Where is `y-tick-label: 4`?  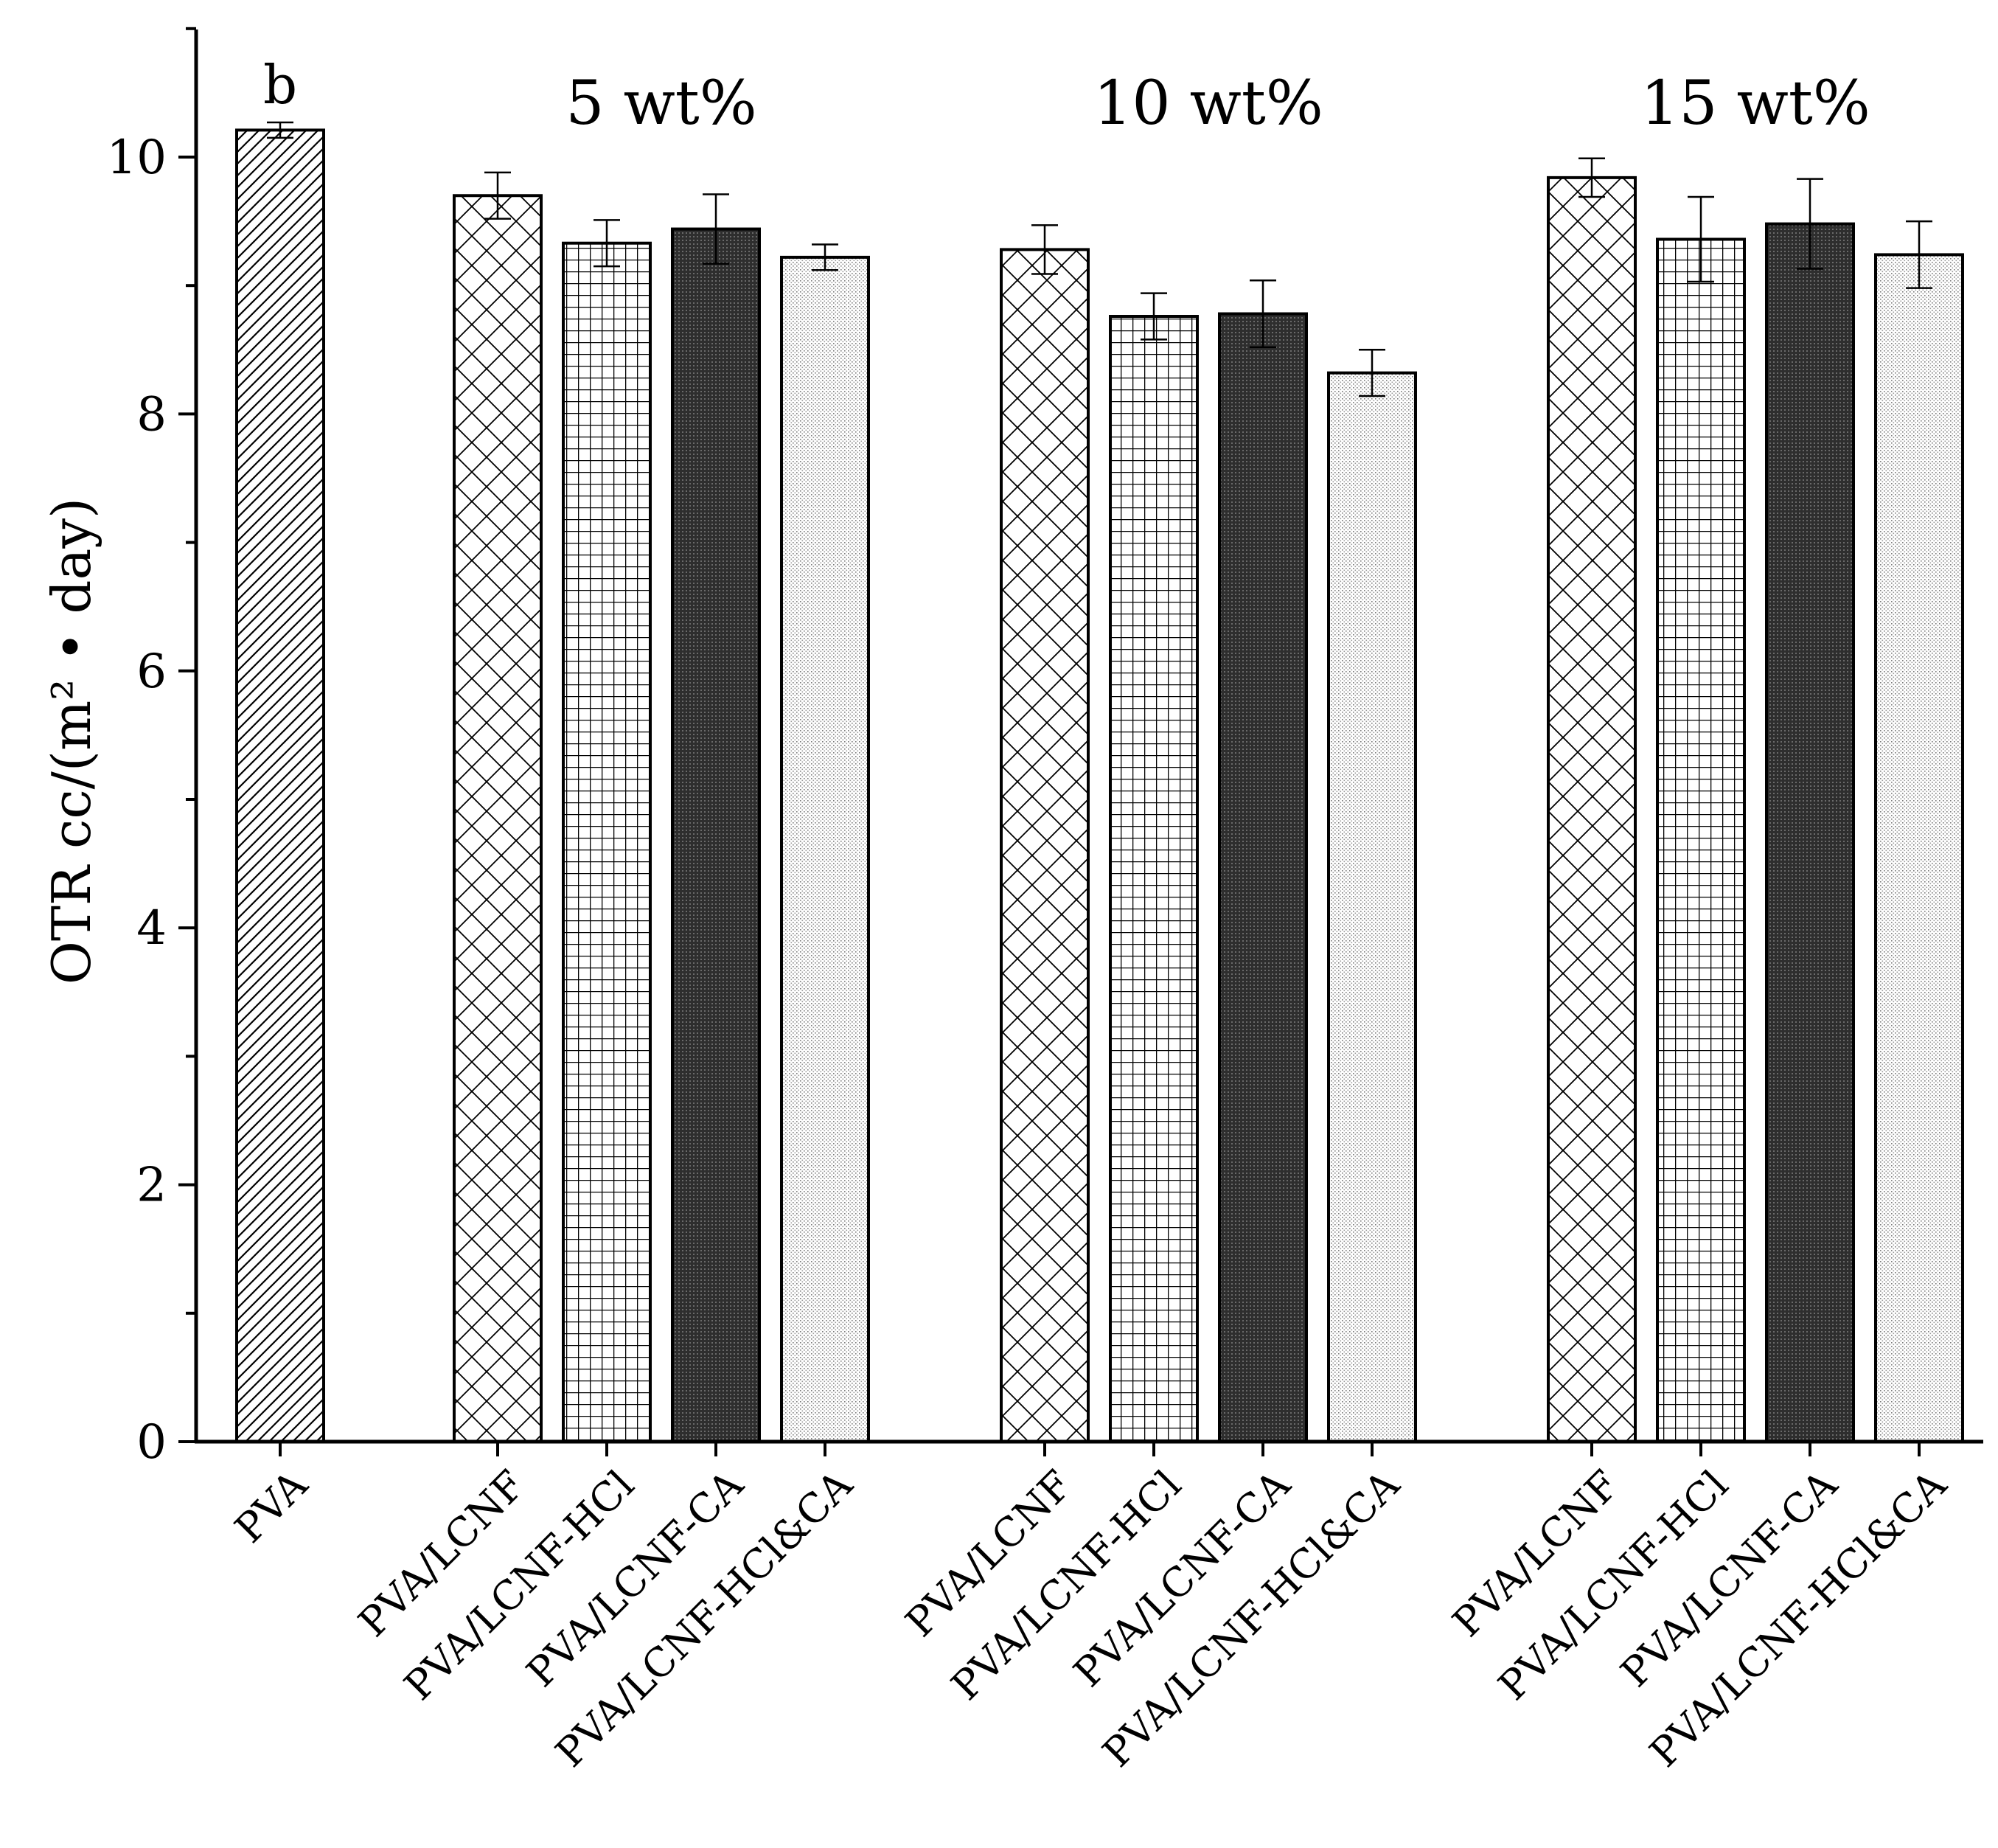 y-tick-label: 4 is located at coordinates (151, 928).